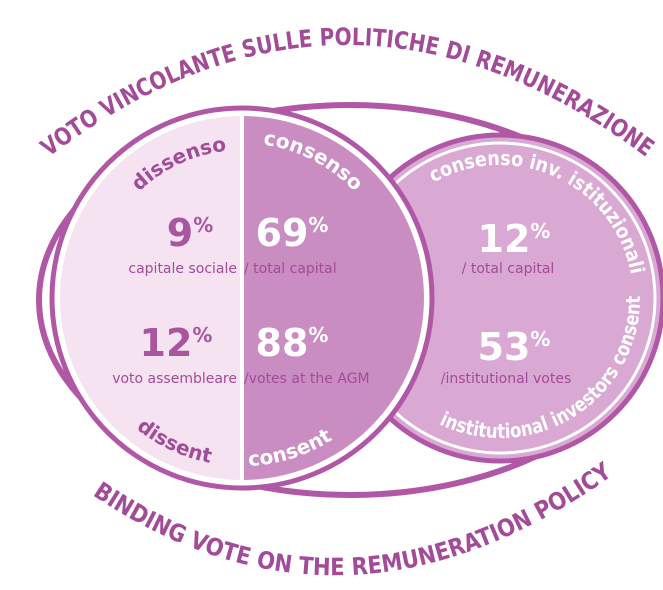 The width and height of the screenshot is (663, 590). I want to click on caption: /votes at the AGM, so click(307, 379).